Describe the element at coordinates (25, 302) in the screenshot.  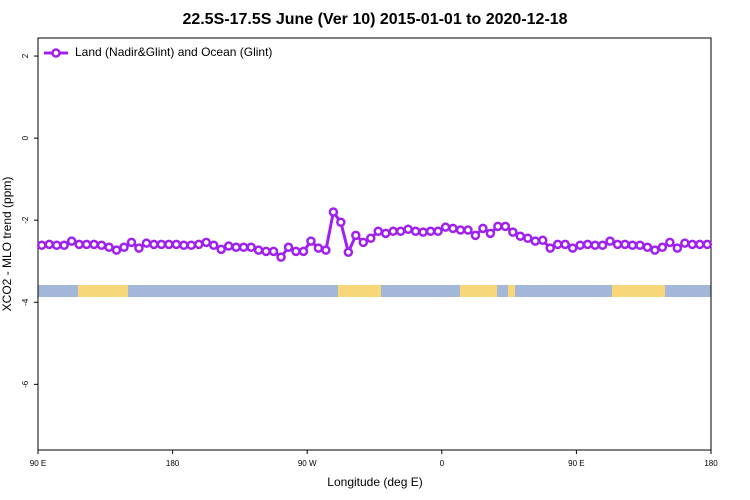
I see `y-tick-label: -4` at that location.